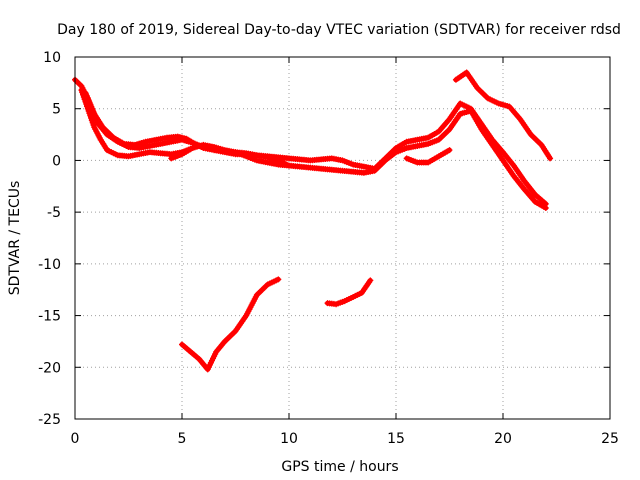  Describe the element at coordinates (289, 439) in the screenshot. I see `x-tick-label: 10` at that location.